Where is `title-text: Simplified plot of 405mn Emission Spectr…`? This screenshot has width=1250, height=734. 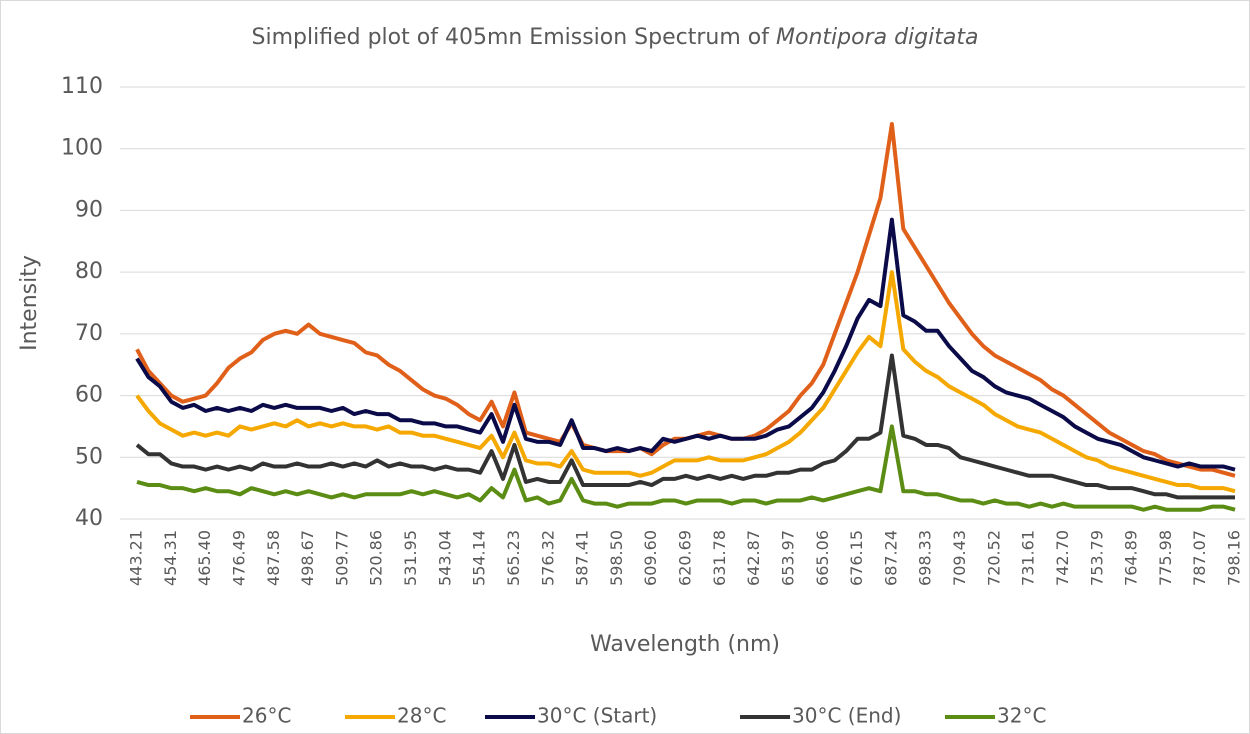 title-text: Simplified plot of 405mn Emission Spectr… is located at coordinates (511, 37).